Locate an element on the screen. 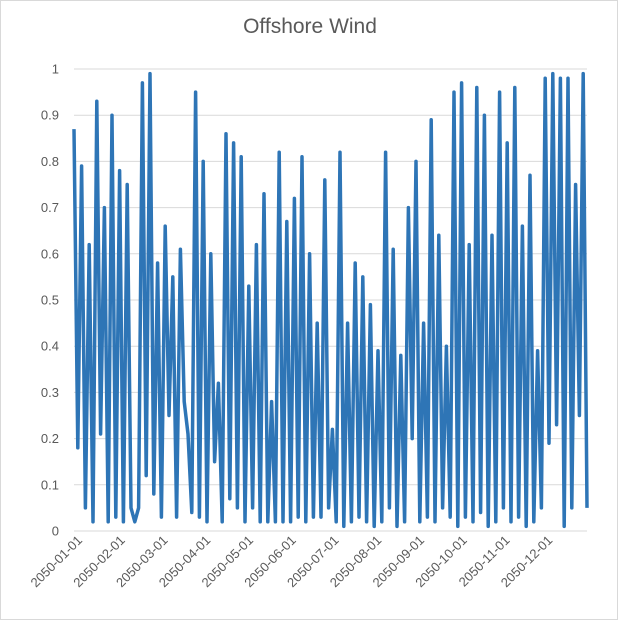 The width and height of the screenshot is (620, 622). y-tick-label: 0 is located at coordinates (55, 531).